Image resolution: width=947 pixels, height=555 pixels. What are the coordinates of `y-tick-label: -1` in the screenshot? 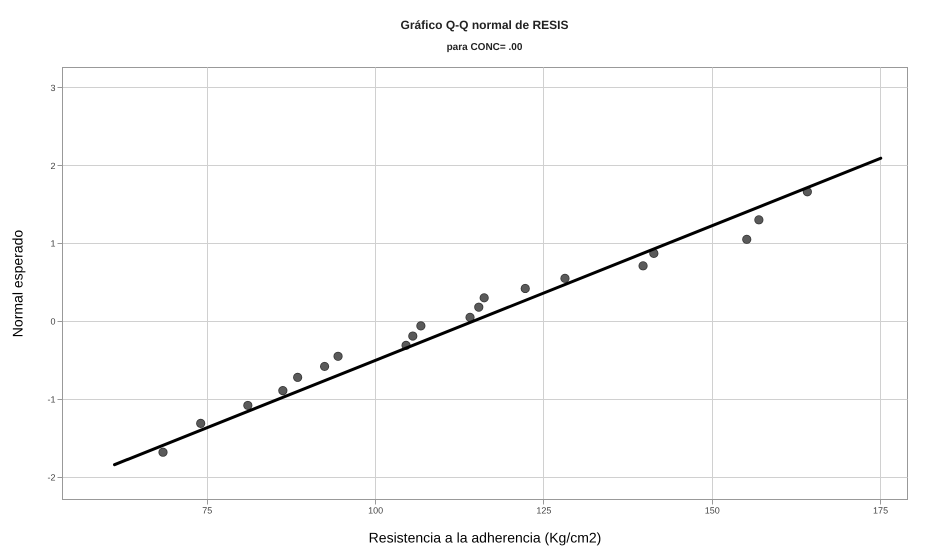 It's located at (51, 399).